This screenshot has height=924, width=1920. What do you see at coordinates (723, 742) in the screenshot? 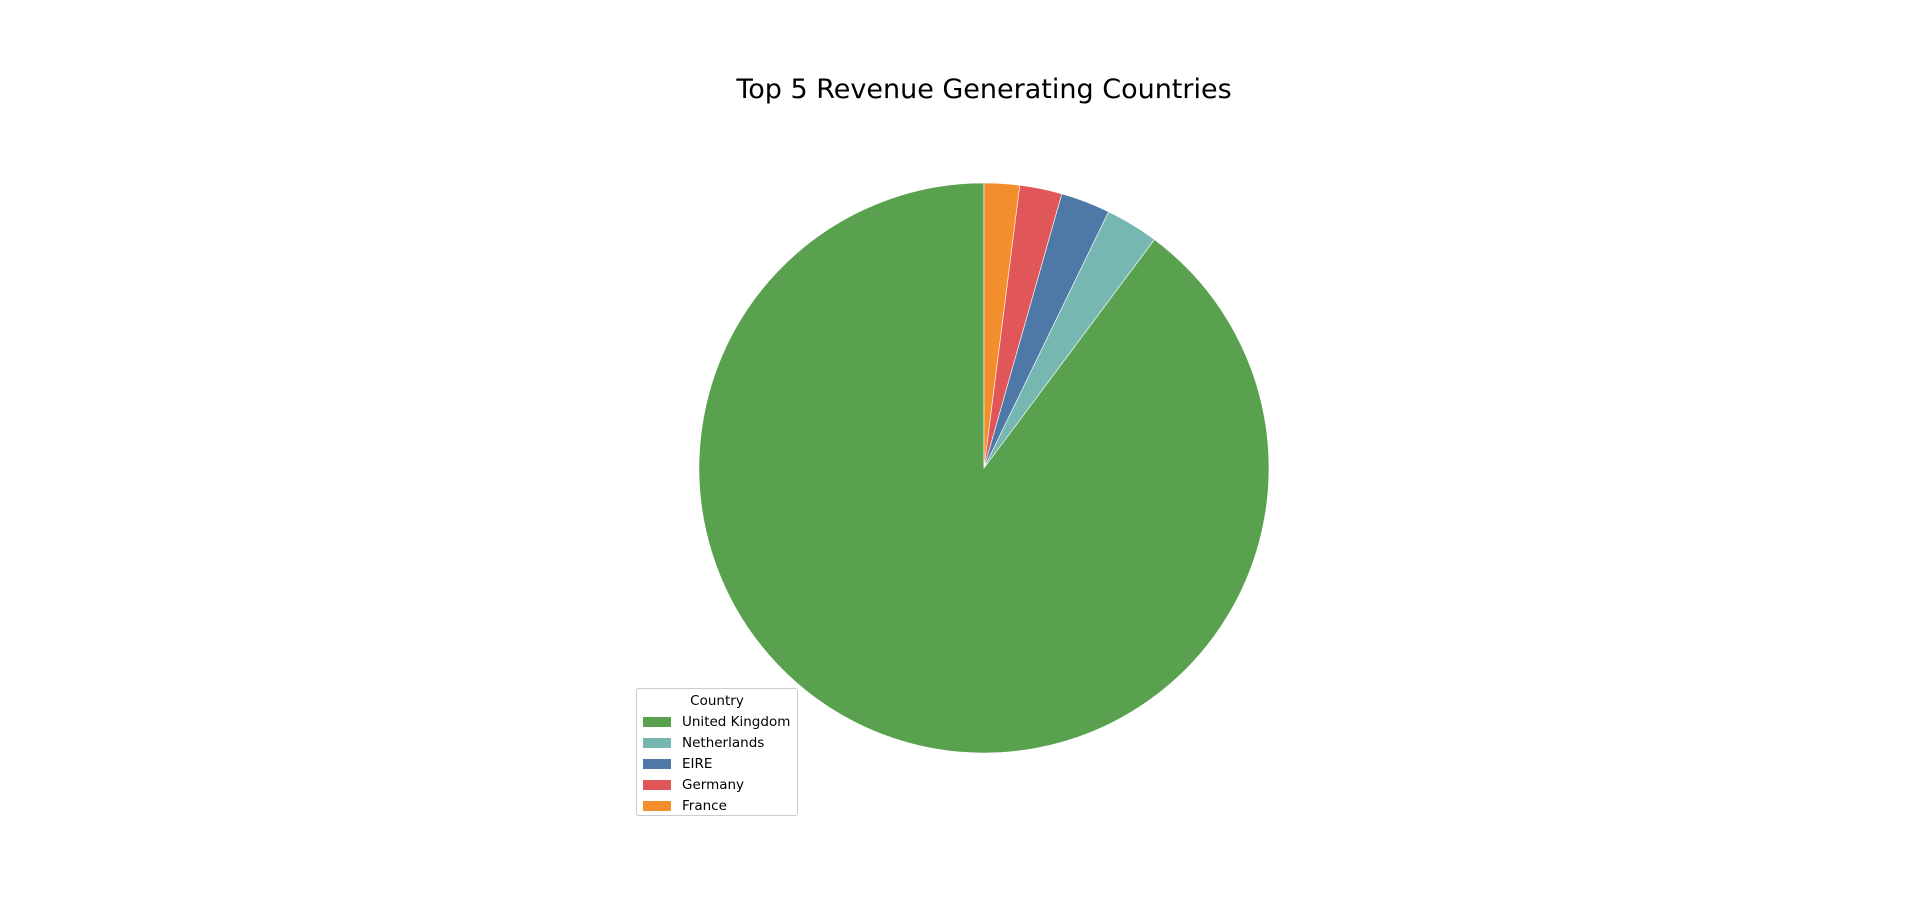
I see `legend-label: Netherlands` at bounding box center [723, 742].